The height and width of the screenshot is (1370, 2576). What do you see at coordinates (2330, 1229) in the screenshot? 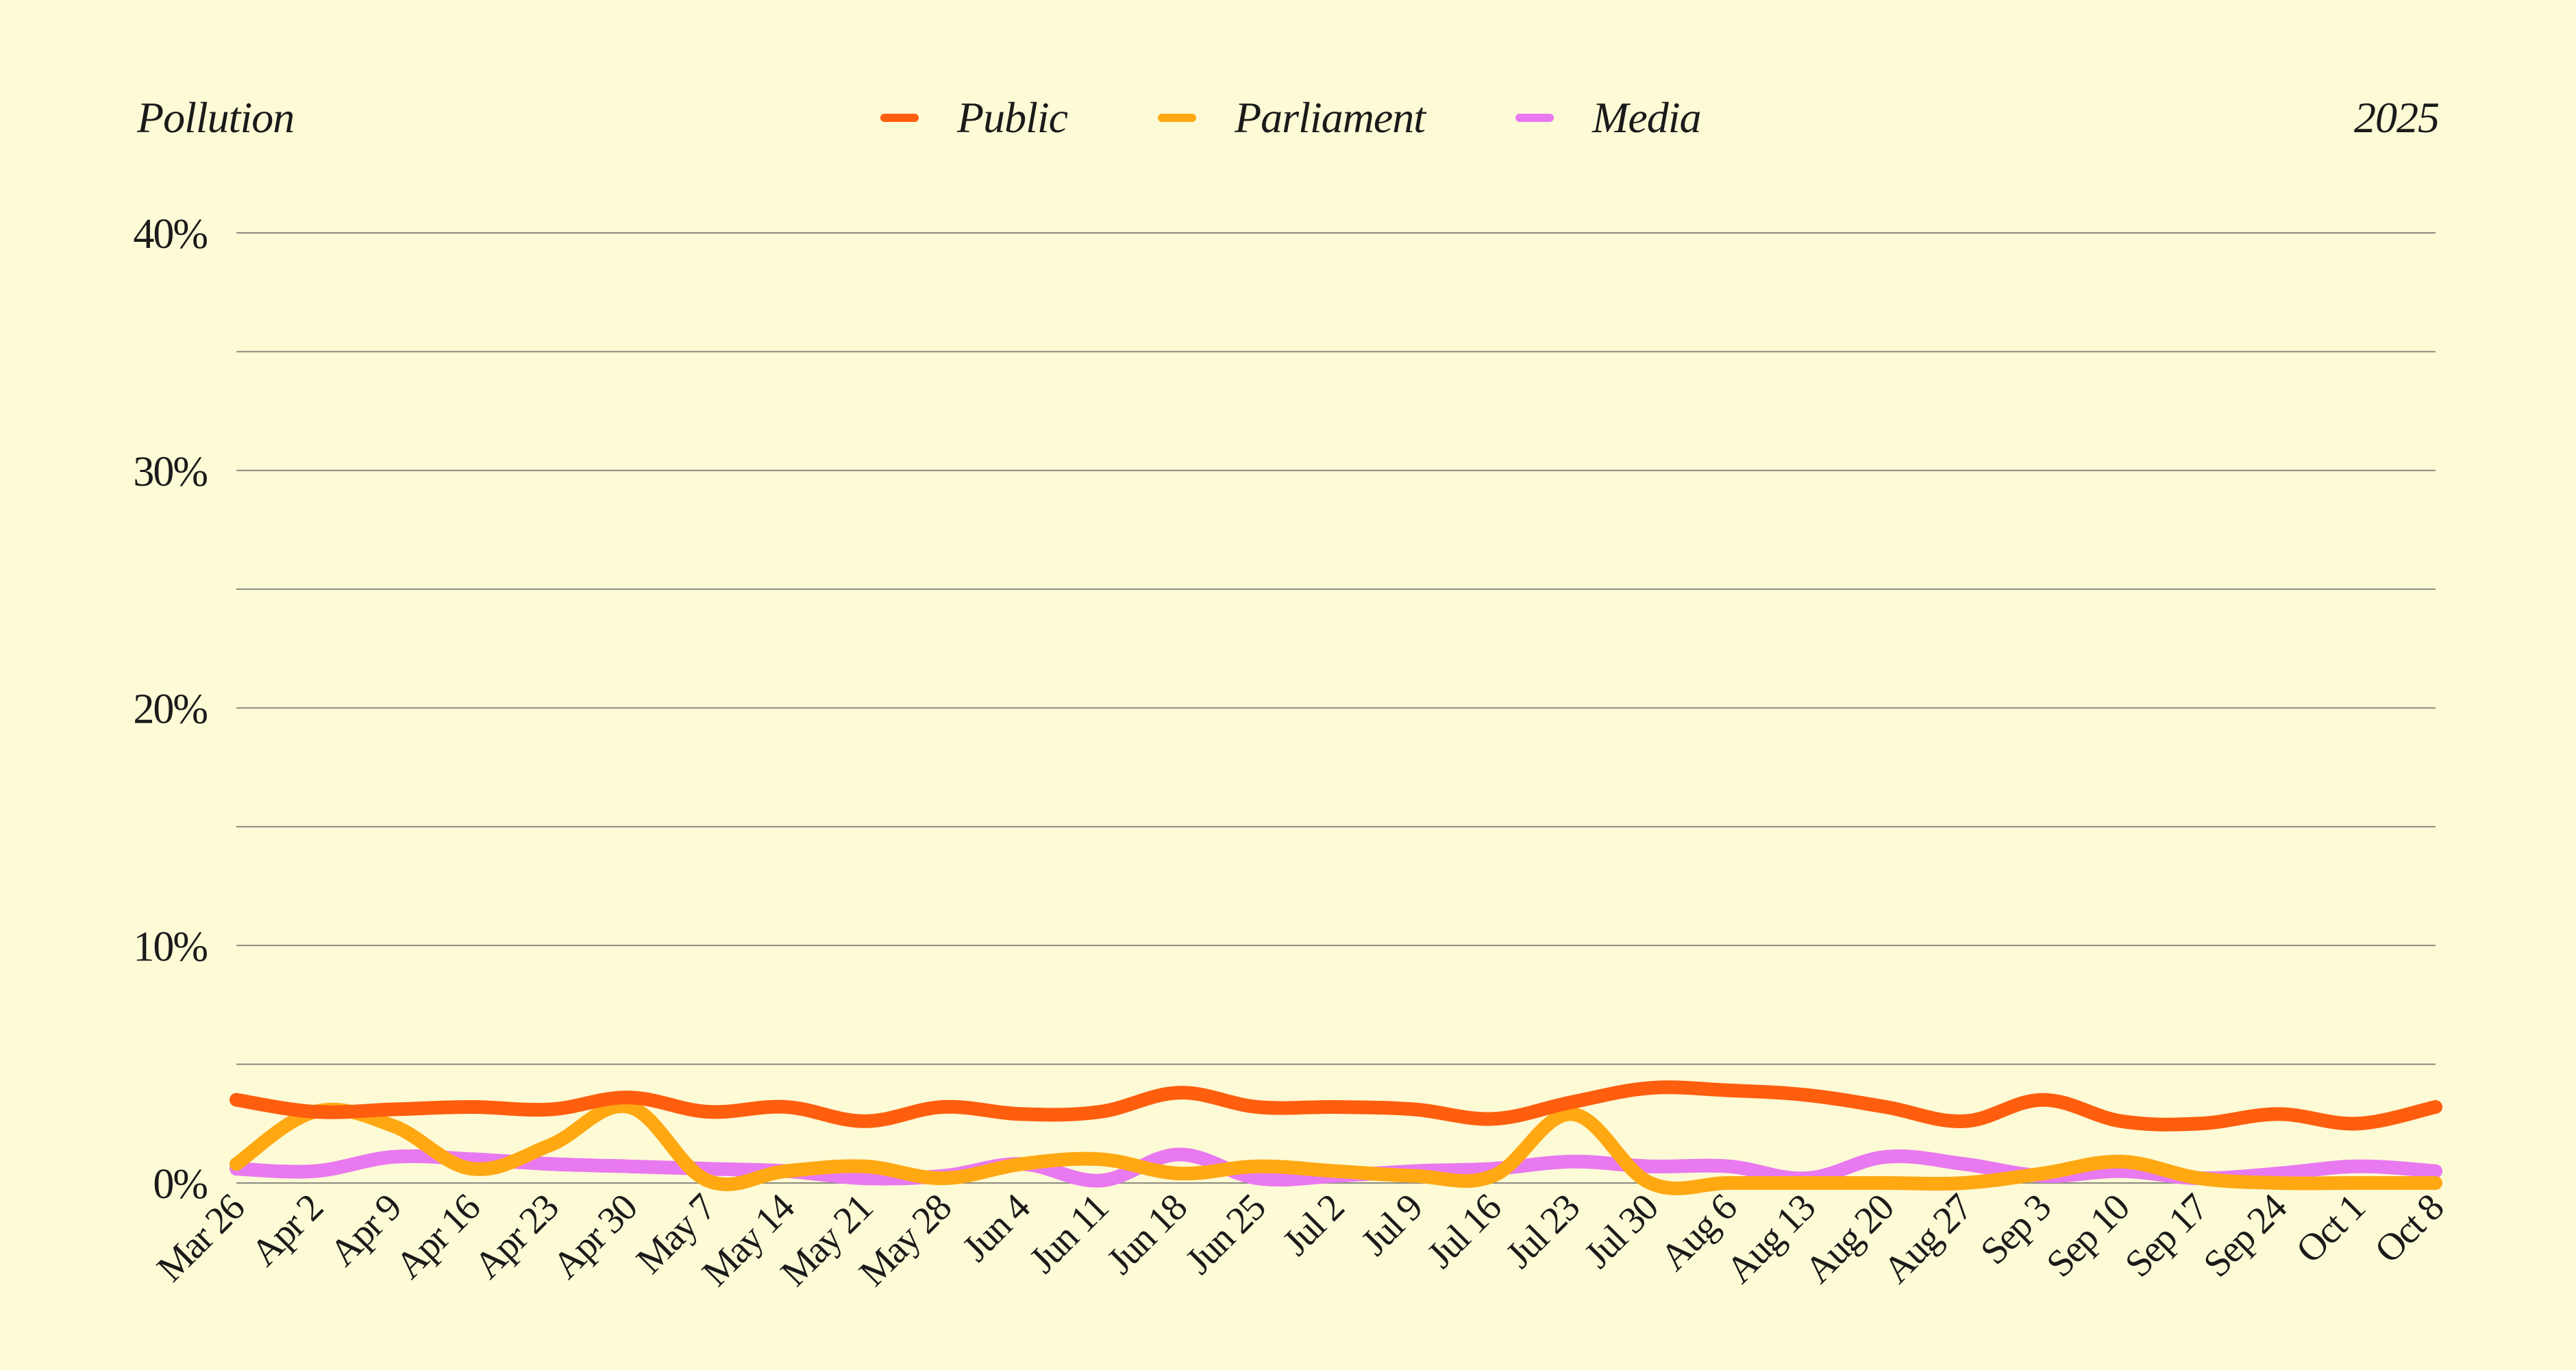
I see `x-tick-label: Oct 1` at bounding box center [2330, 1229].